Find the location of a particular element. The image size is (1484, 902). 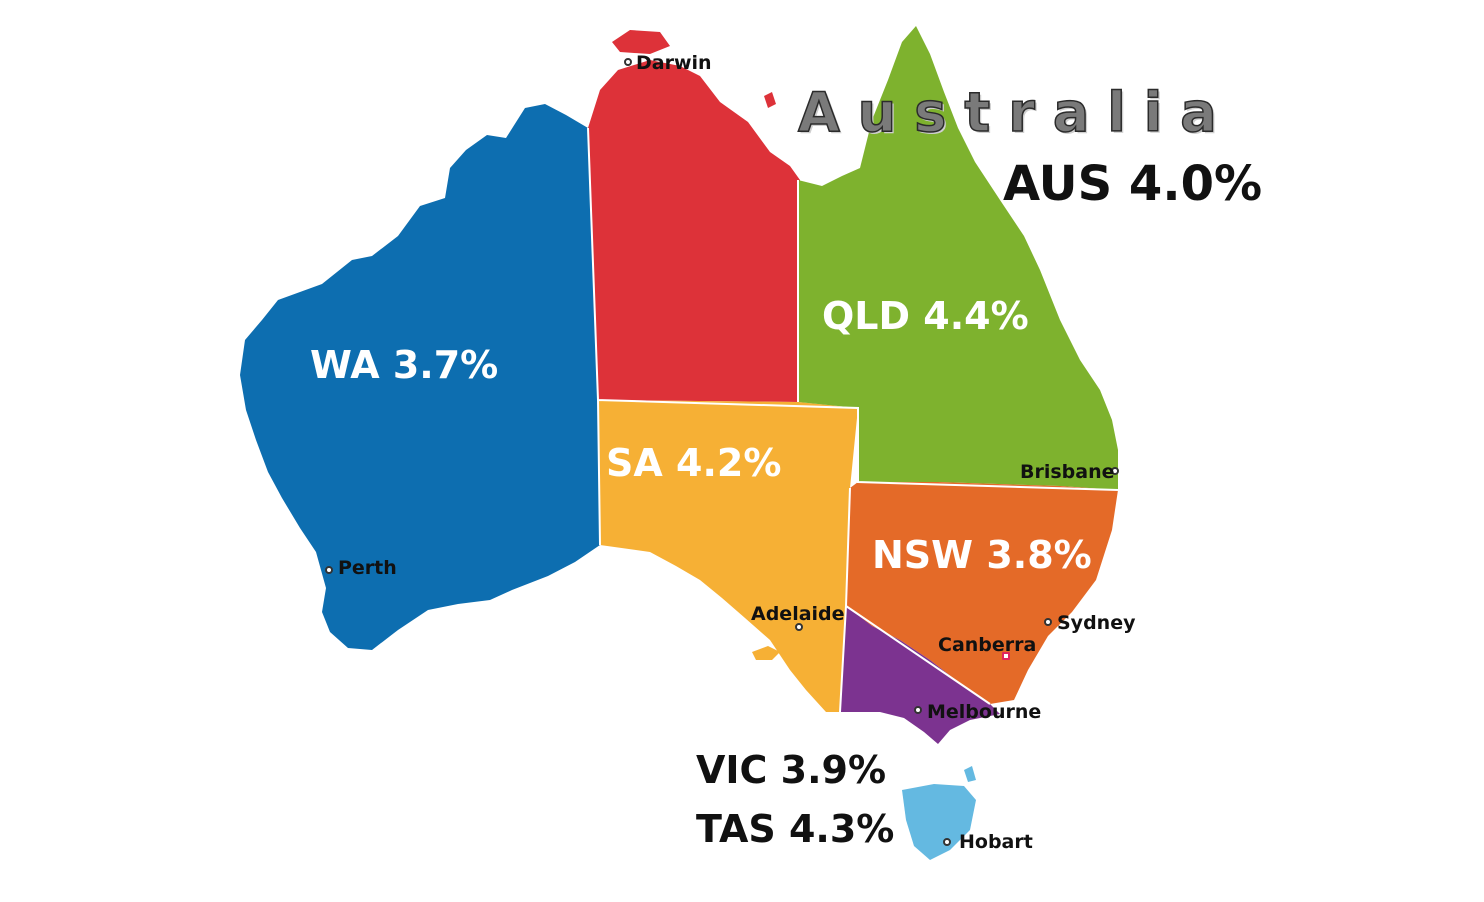

state-label-nsw: NSW 3.8% is located at coordinates (982, 555).